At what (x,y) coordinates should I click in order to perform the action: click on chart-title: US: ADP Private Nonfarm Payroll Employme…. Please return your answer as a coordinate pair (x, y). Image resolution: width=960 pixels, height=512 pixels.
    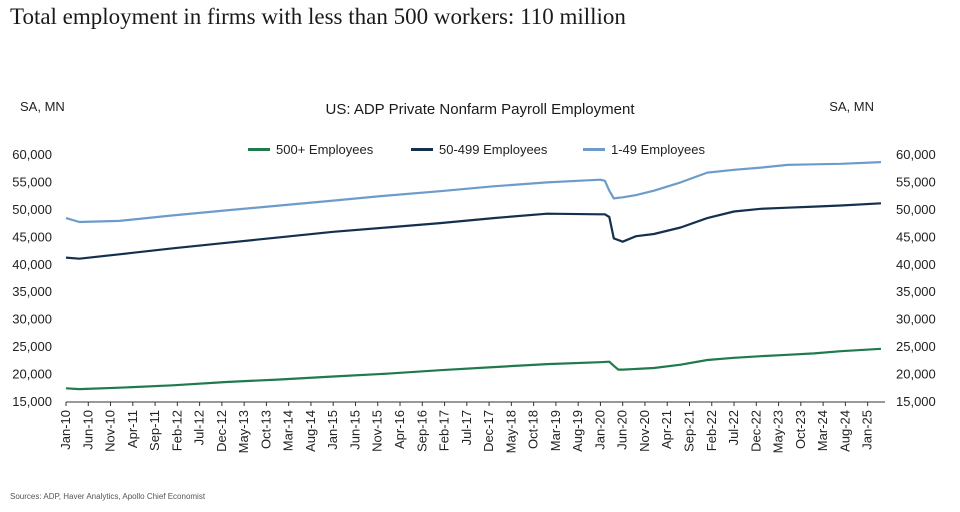
    Looking at the image, I should click on (480, 109).